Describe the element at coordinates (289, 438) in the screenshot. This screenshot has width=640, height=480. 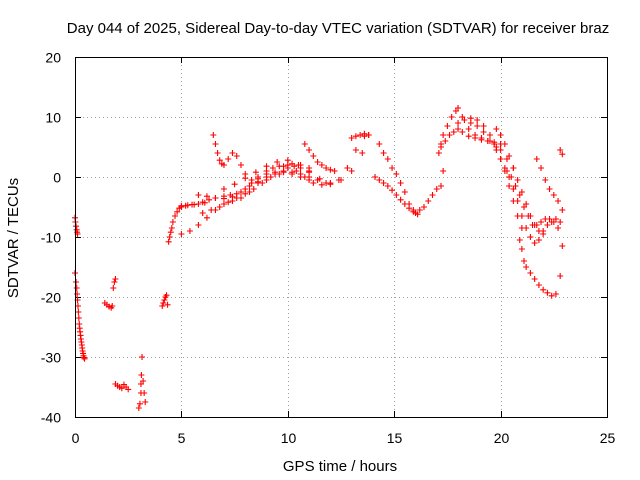
I see `x-tick-label: 10` at that location.